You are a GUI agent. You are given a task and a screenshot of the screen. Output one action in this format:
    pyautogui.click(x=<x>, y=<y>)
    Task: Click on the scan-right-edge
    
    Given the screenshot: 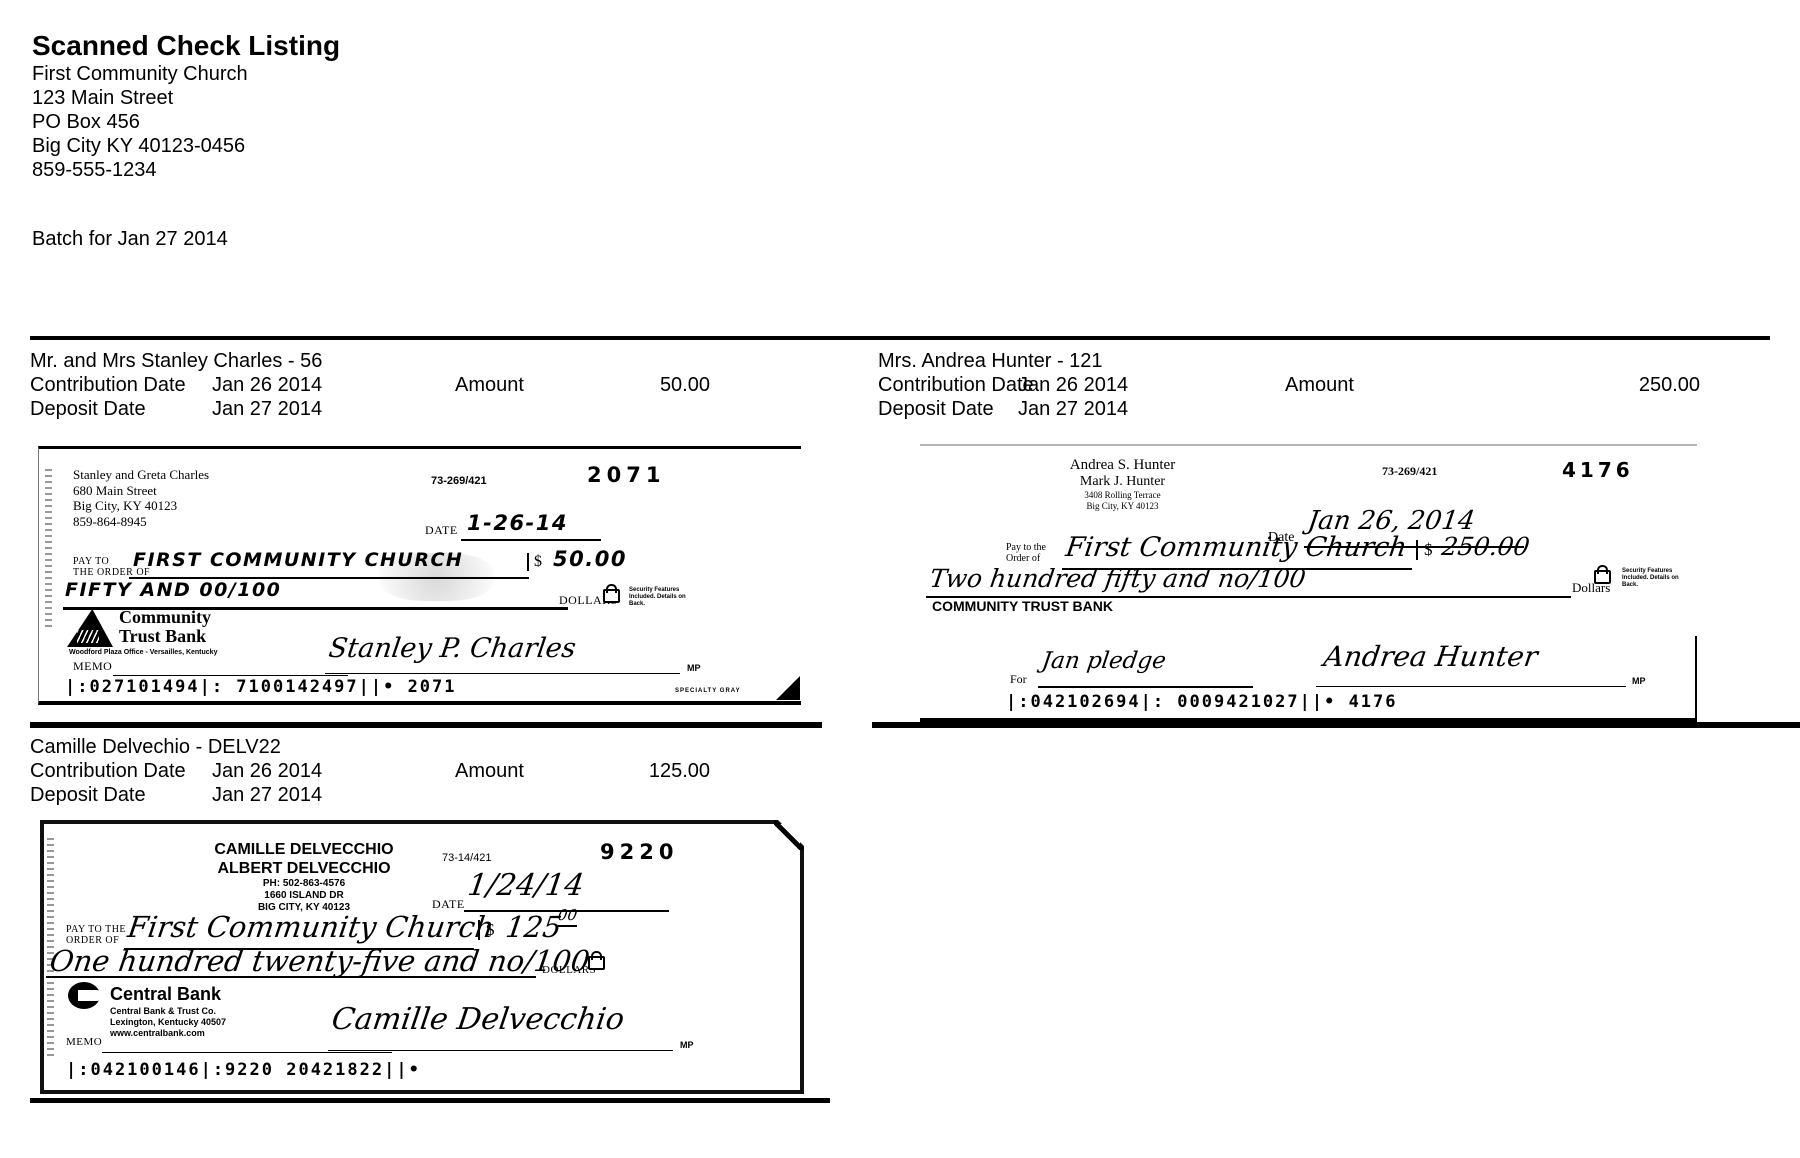 What is the action you would take?
    pyautogui.click(x=1696, y=678)
    